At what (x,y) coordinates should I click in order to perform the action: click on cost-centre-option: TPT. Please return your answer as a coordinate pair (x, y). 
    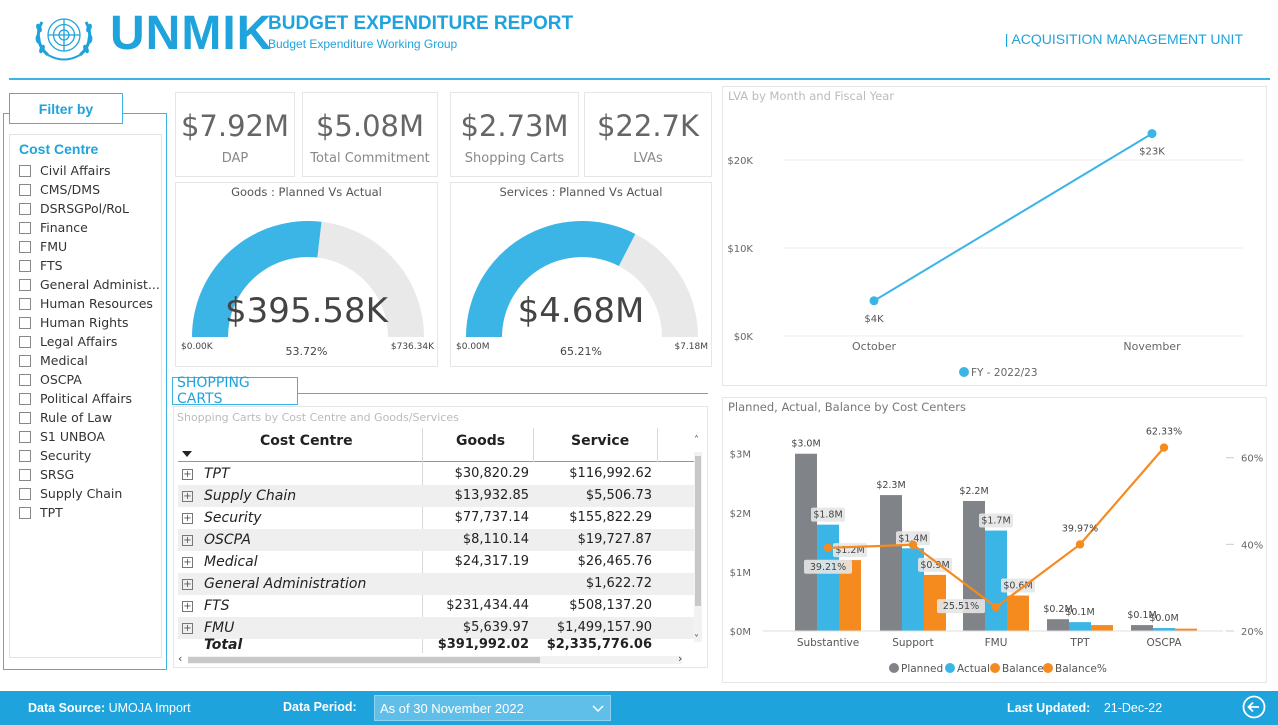
    Looking at the image, I should click on (89, 512).